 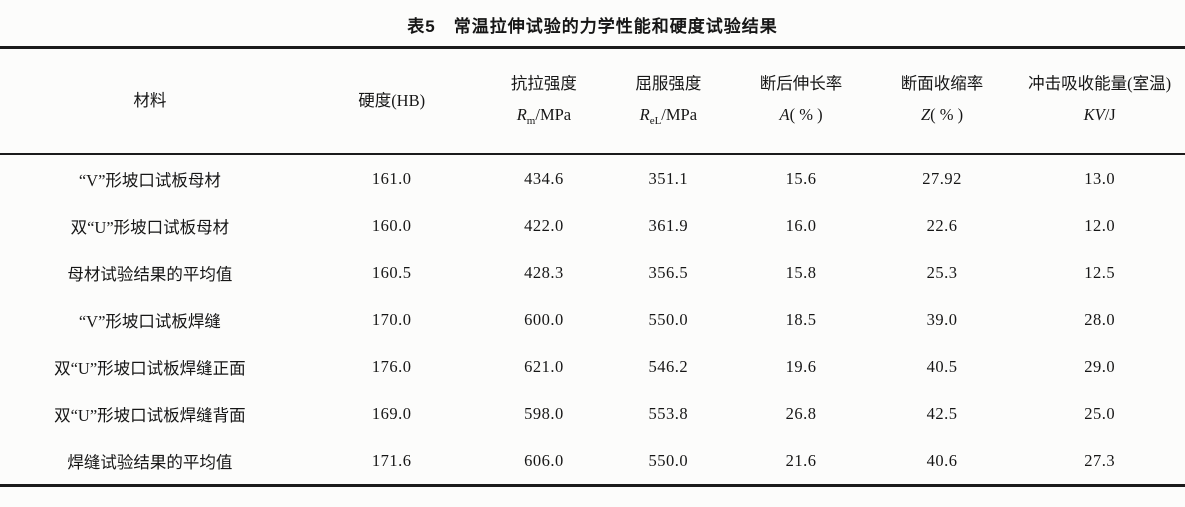 I want to click on col-header-label: 冲击吸收能量(室温), so click(x=1100, y=83).